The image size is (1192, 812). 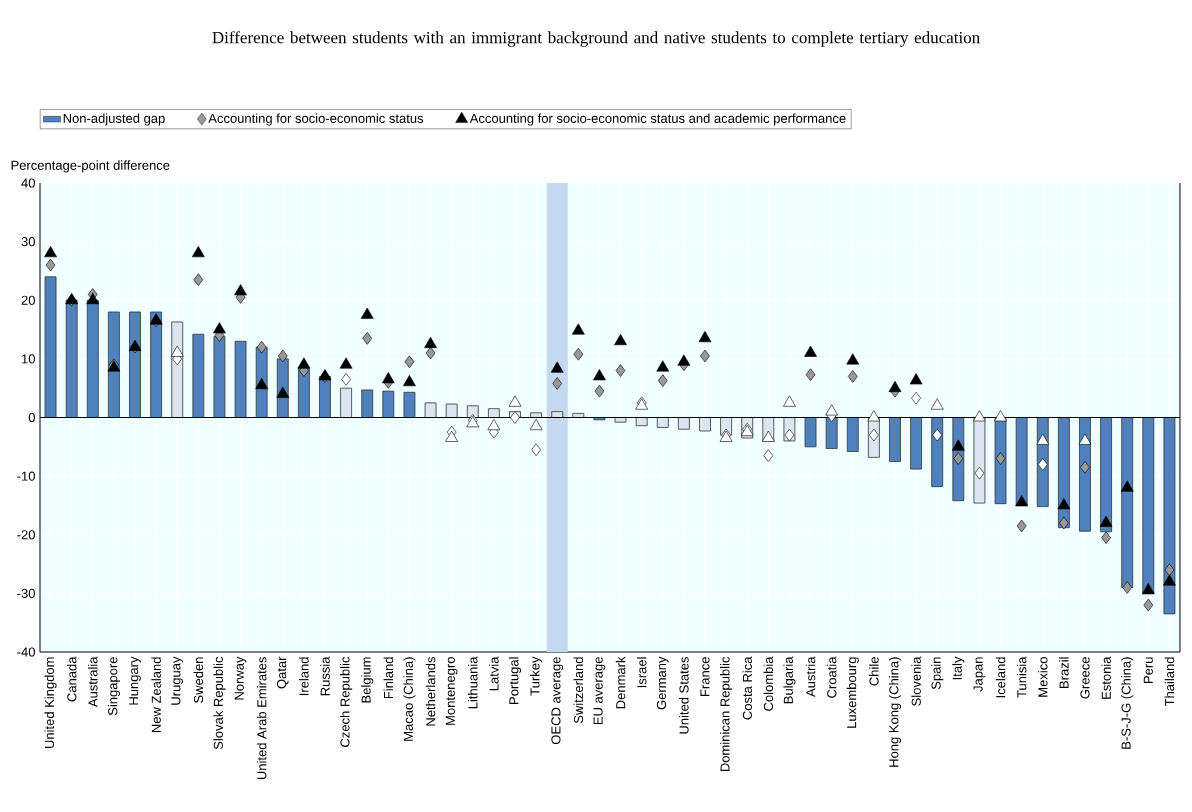 I want to click on x-tick-label: Italy, so click(x=958, y=668).